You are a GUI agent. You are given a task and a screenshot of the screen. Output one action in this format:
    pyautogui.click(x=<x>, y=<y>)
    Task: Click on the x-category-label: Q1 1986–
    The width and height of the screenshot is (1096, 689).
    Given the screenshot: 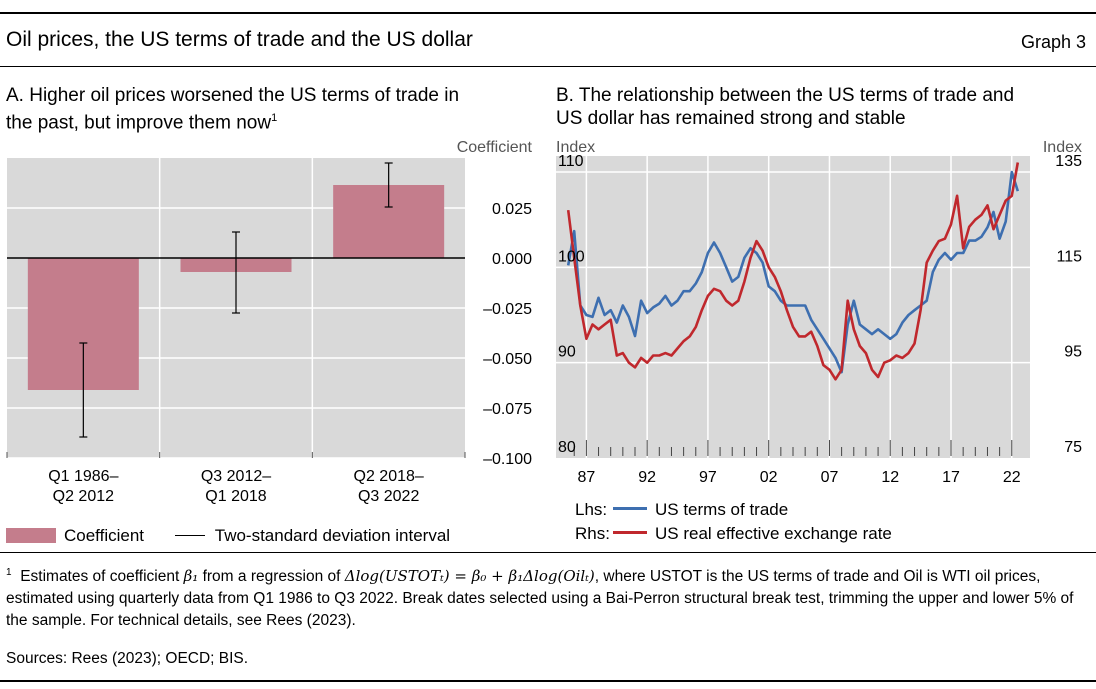 What is the action you would take?
    pyautogui.click(x=83, y=476)
    